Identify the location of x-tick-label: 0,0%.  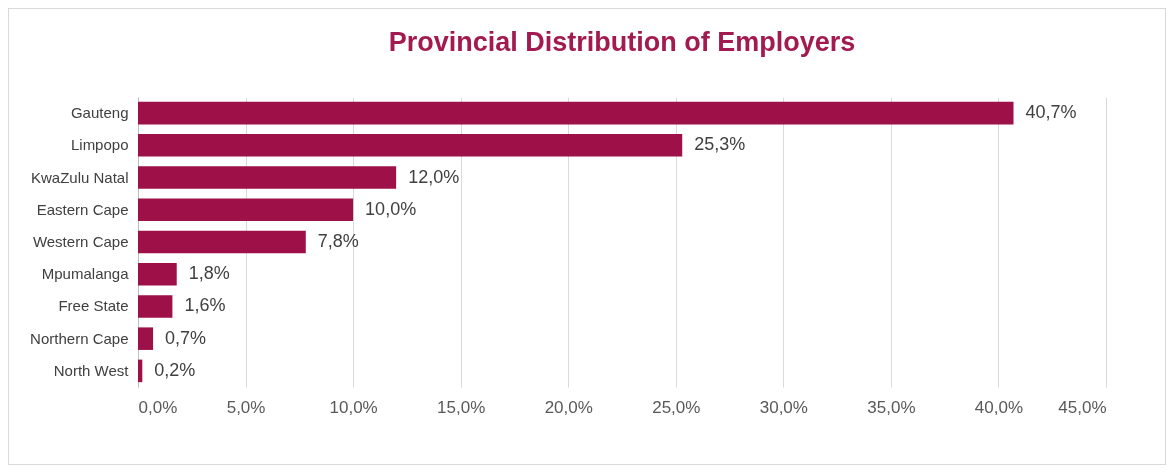
(158, 407).